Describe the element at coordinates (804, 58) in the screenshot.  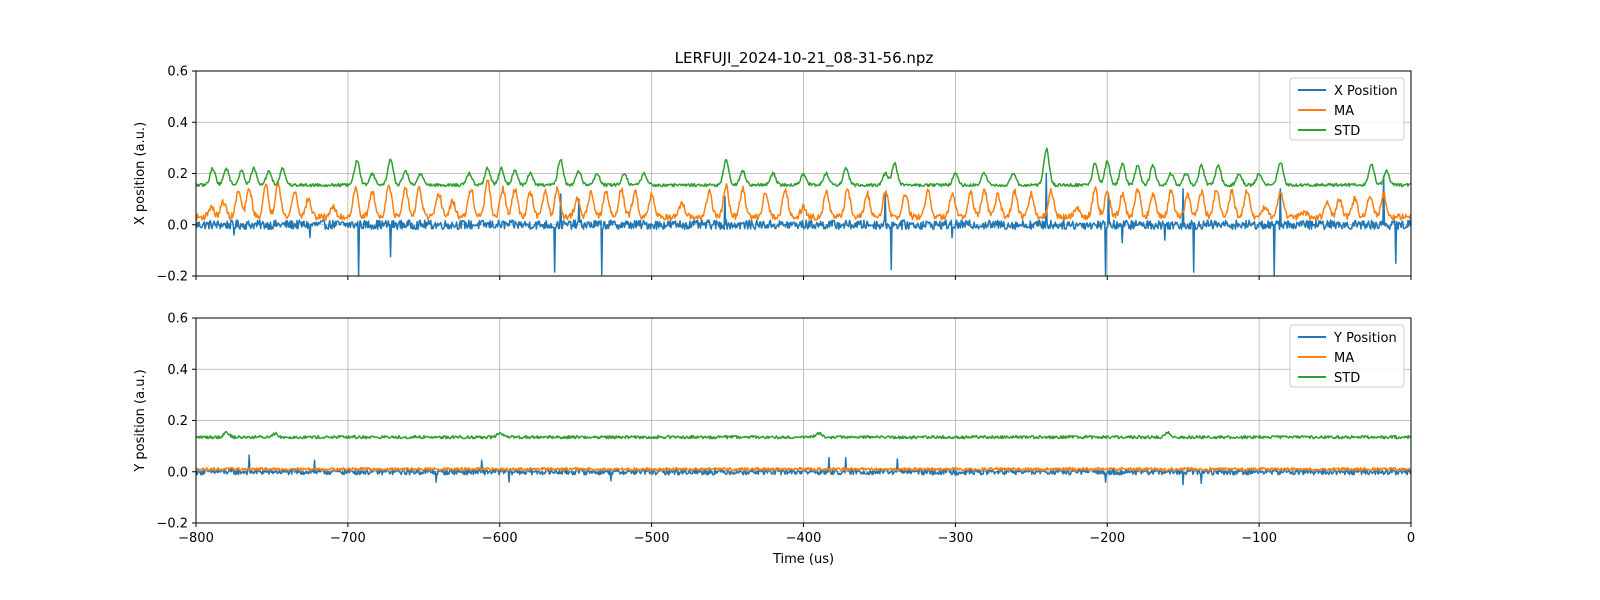
I see `chart-title: LERFUJI_2024-10-21_08-31-56.npz` at that location.